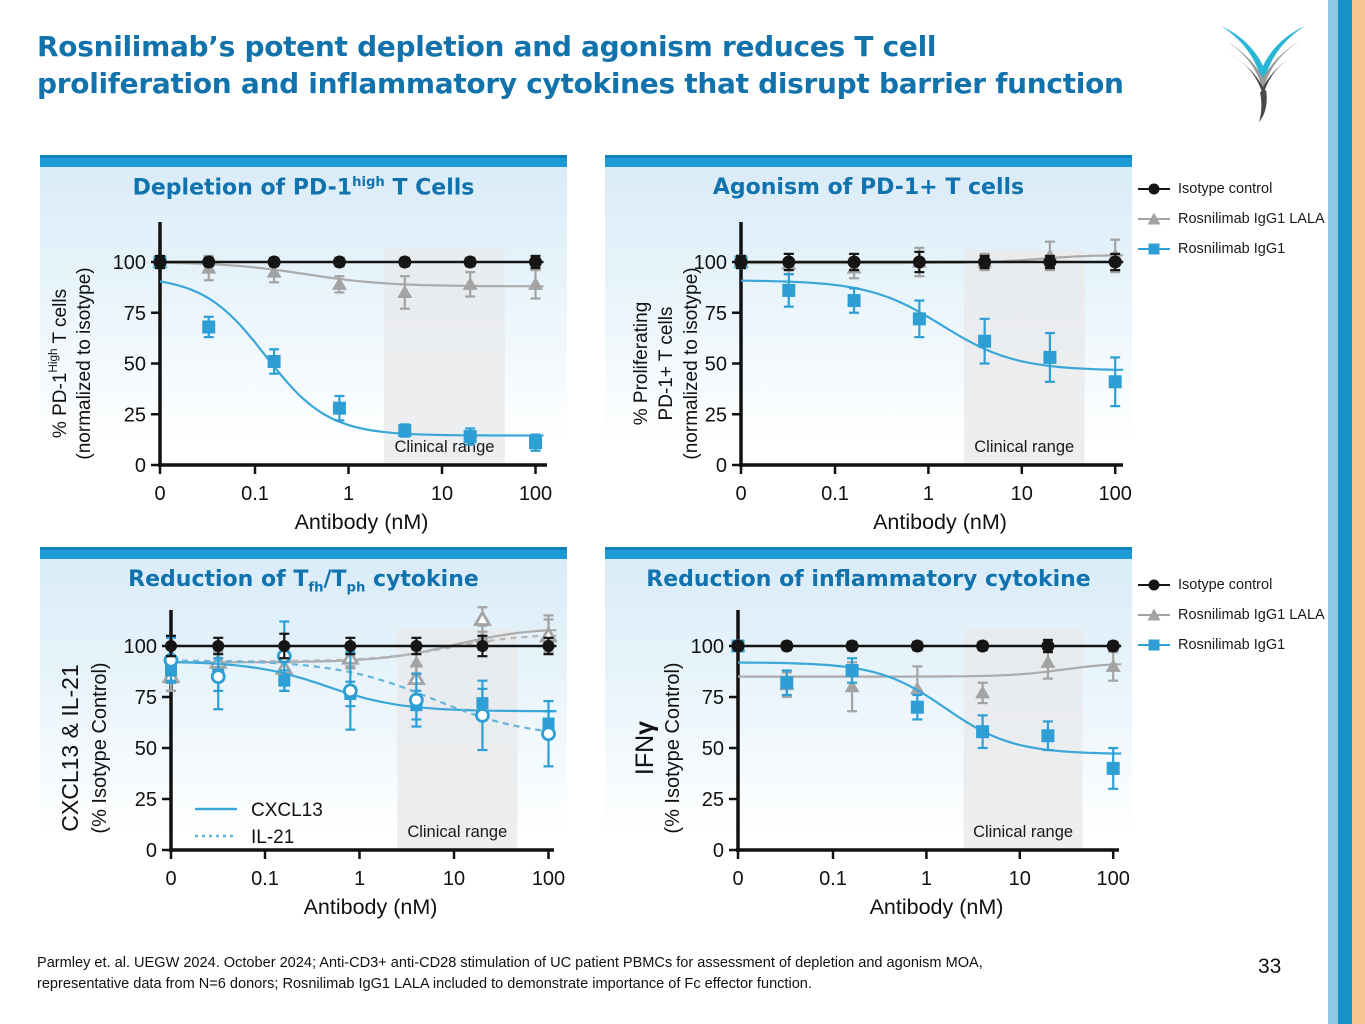 The width and height of the screenshot is (1365, 1024). I want to click on edge-stripe-light-blue, so click(1333, 512).